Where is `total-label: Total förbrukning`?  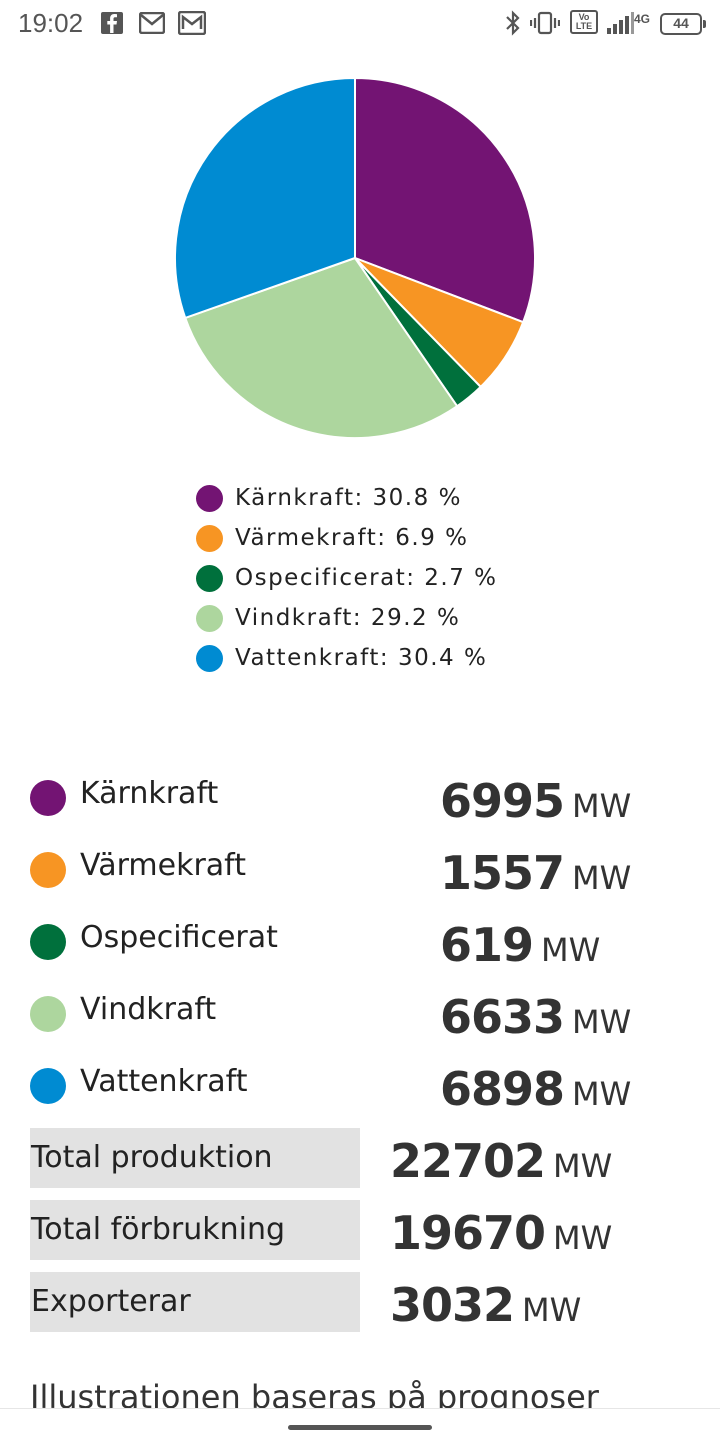 total-label: Total förbrukning is located at coordinates (195, 1230).